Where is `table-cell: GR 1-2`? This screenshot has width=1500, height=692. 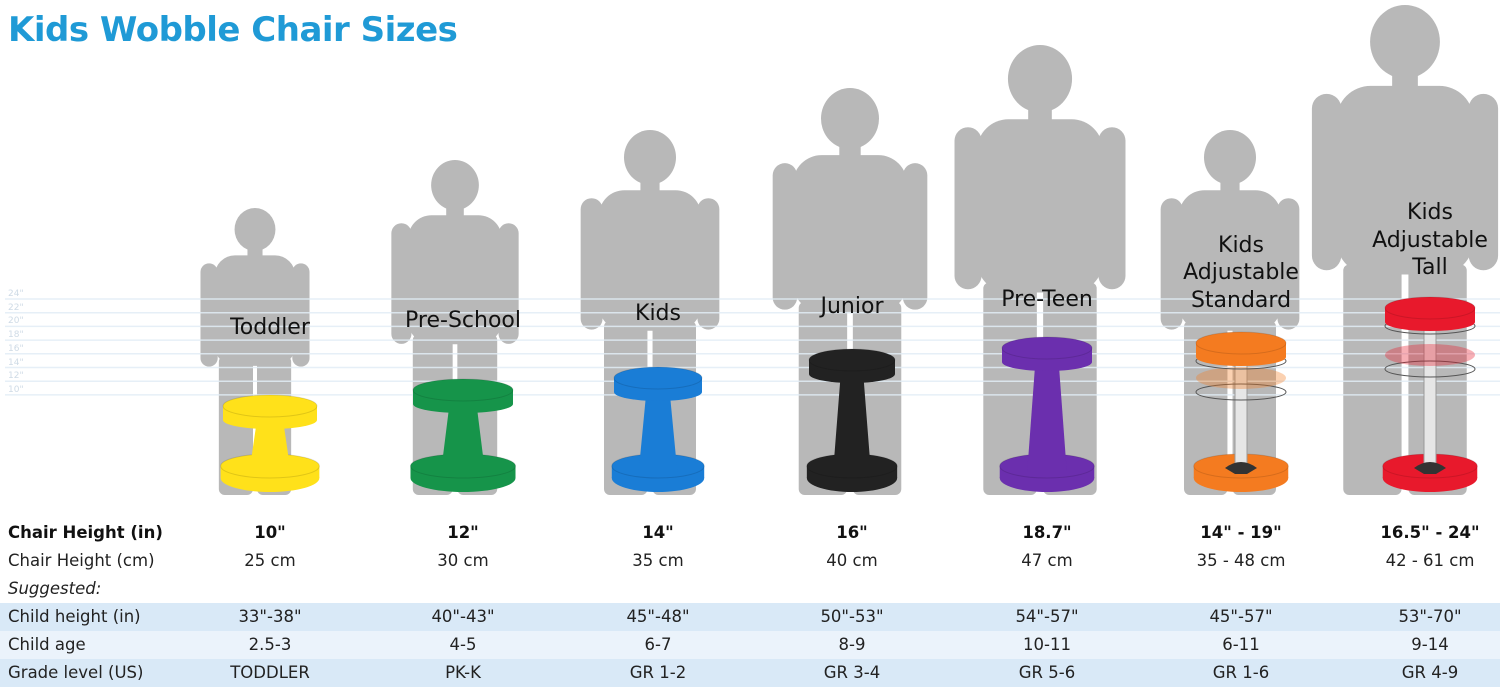
table-cell: GR 1-2 is located at coordinates (658, 672).